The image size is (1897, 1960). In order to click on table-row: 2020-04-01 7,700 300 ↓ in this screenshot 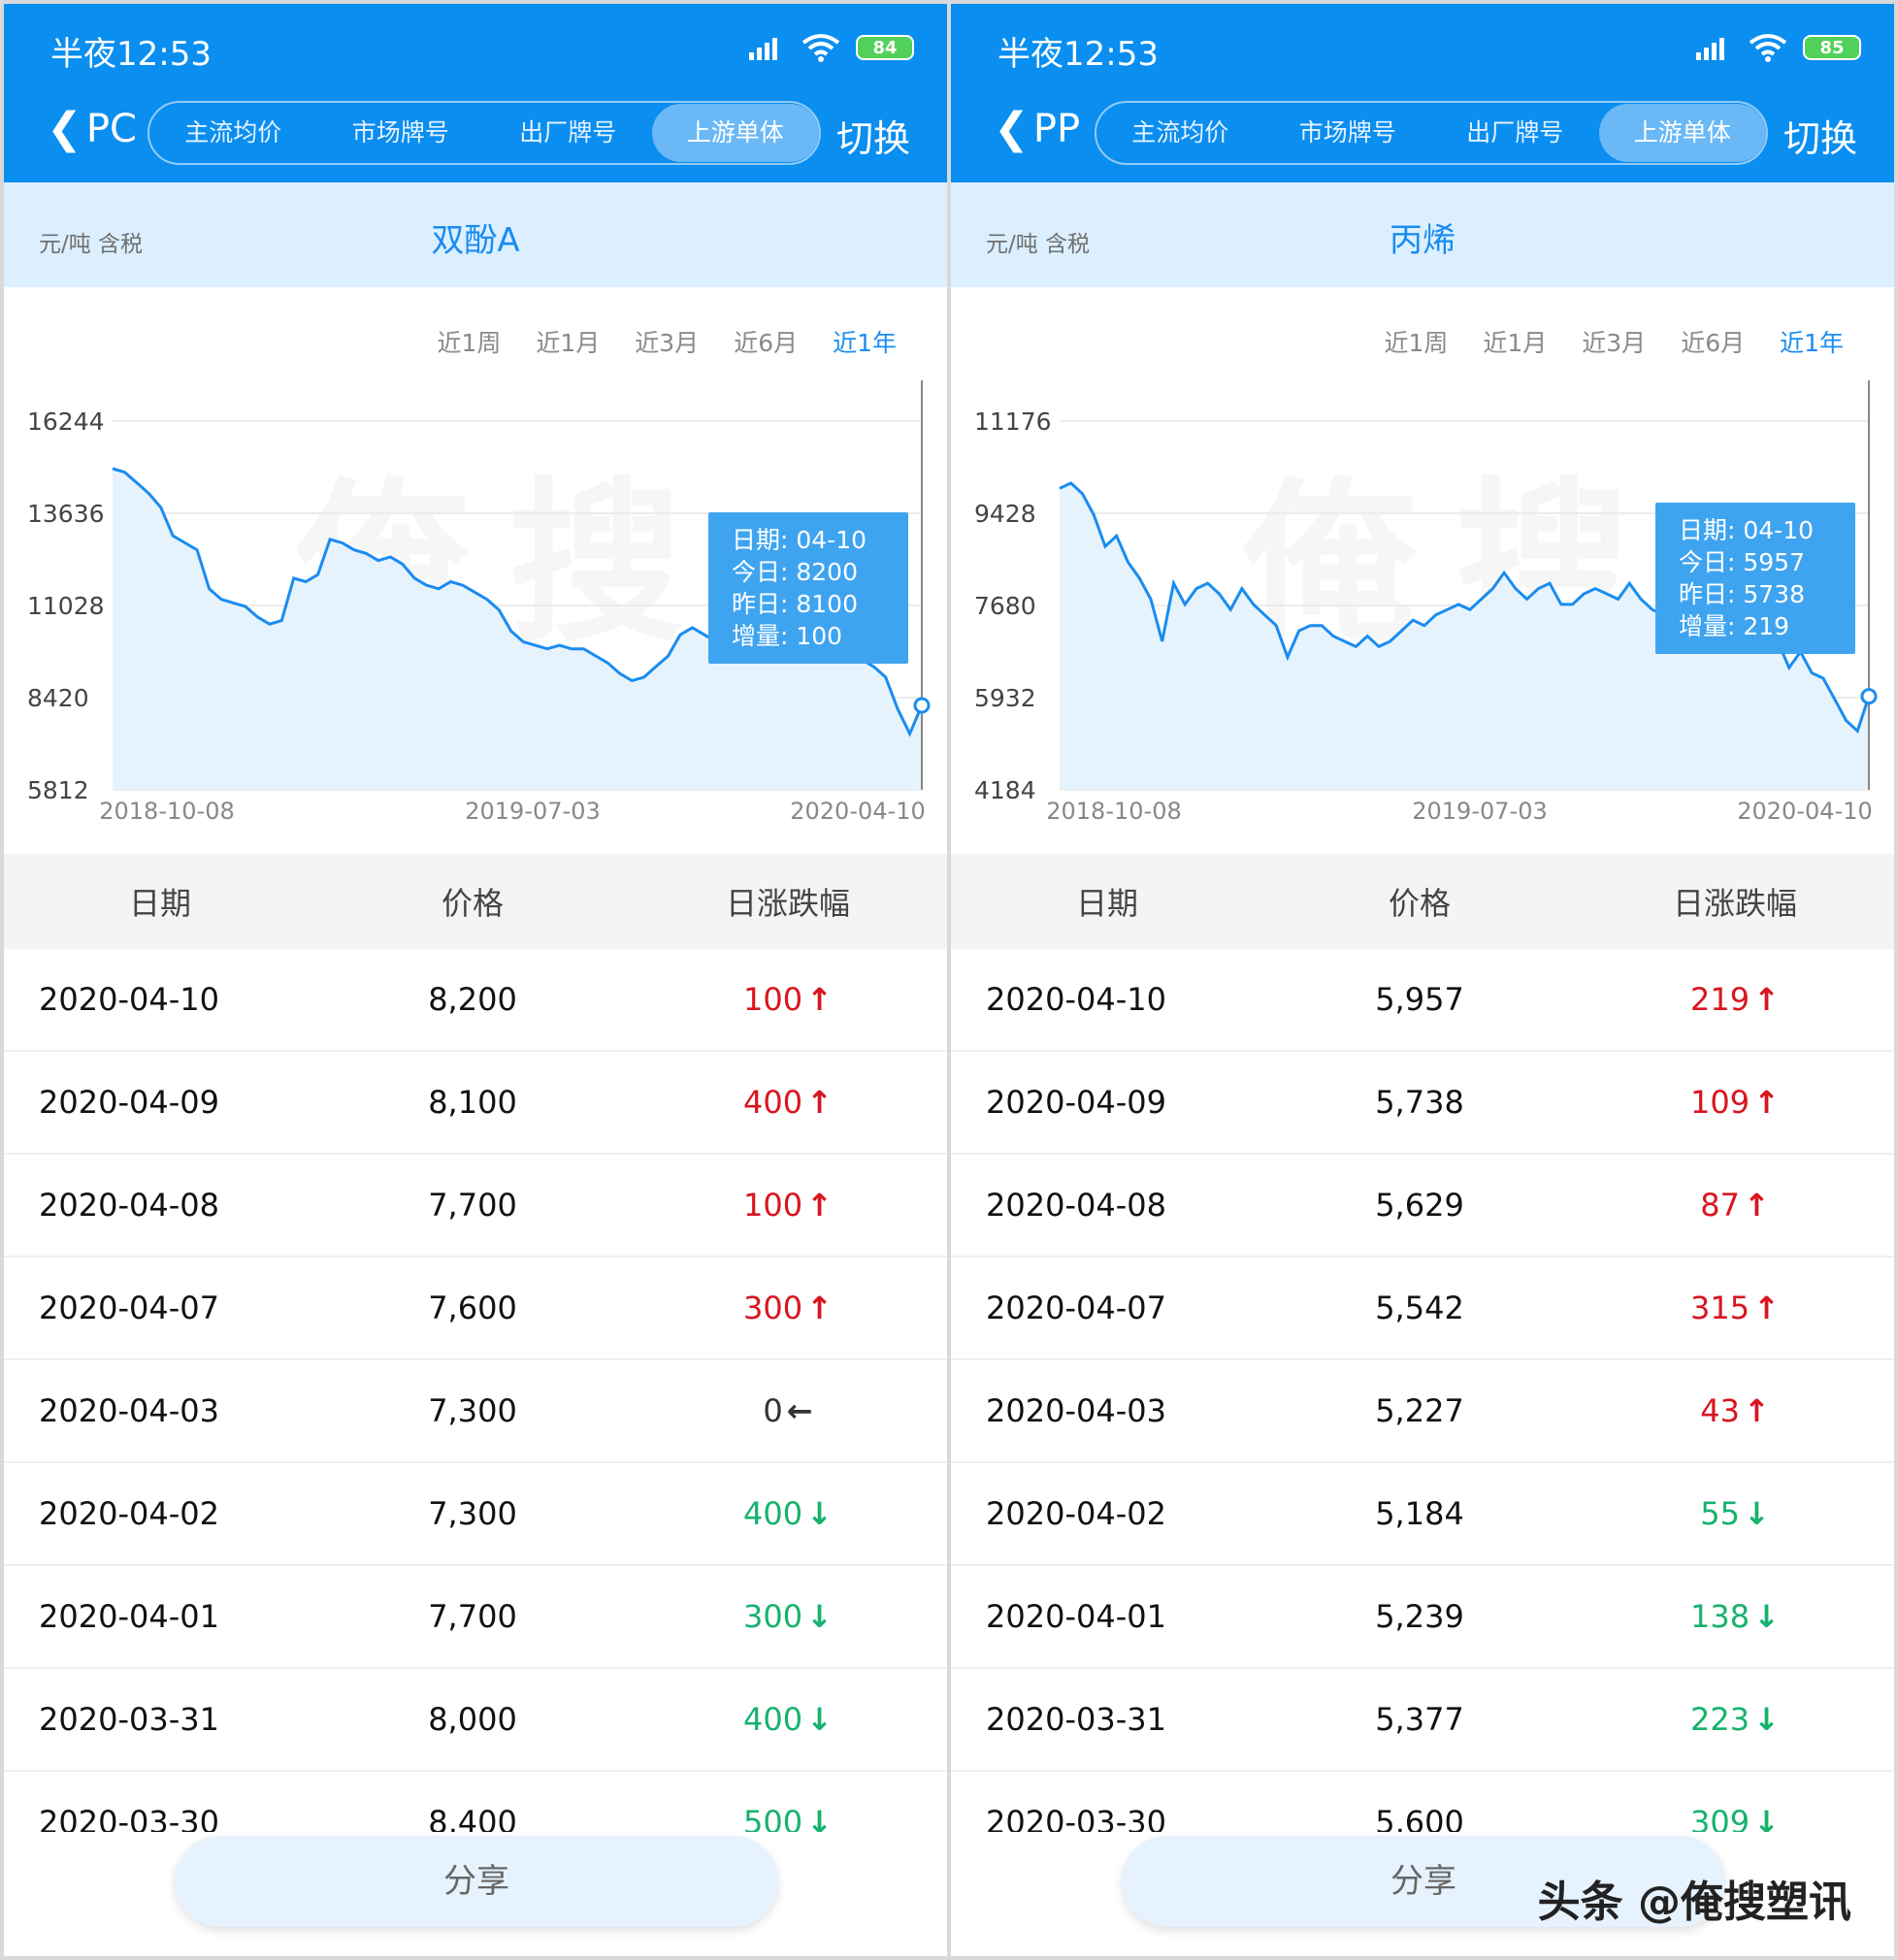, I will do `click(475, 1617)`.